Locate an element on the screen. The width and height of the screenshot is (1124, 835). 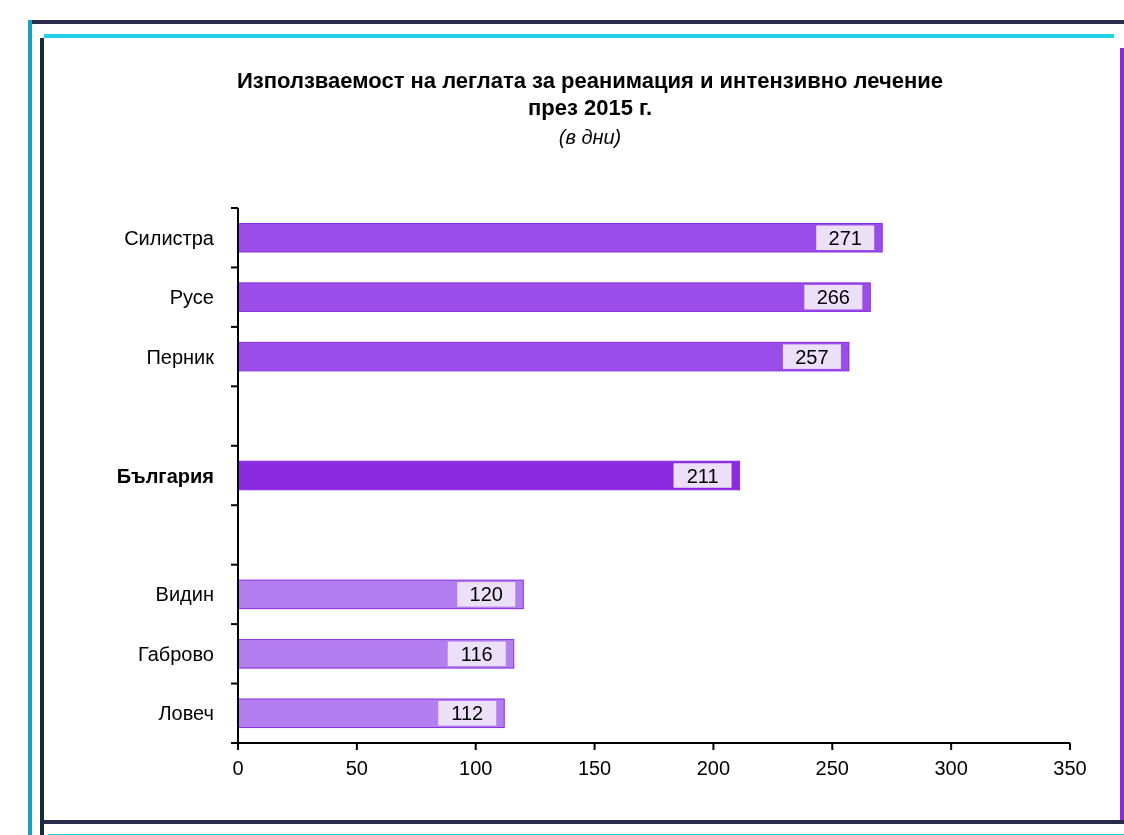
y-tick-label: Перник is located at coordinates (180, 356).